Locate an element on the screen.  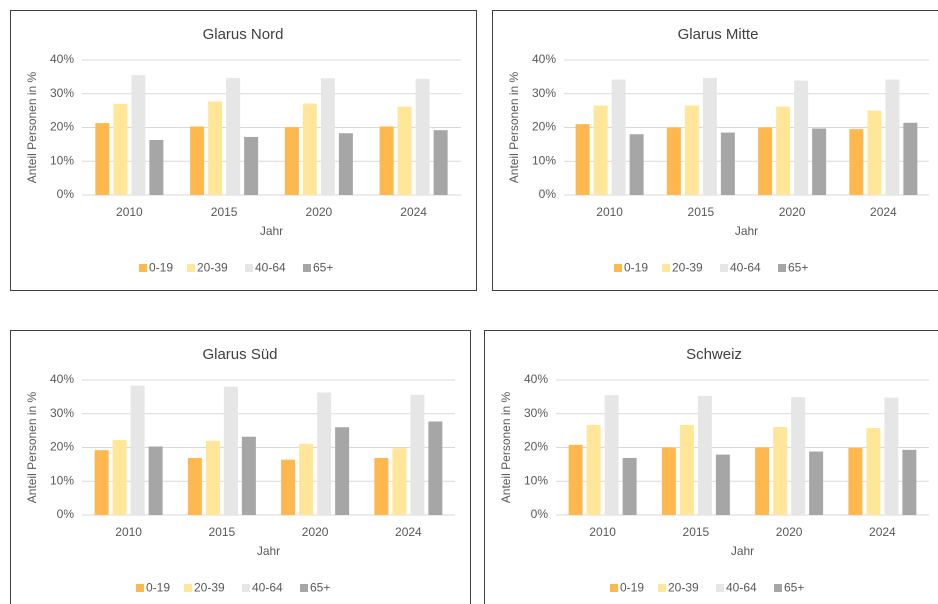
chart-title: Glarus Nord is located at coordinates (243, 34).